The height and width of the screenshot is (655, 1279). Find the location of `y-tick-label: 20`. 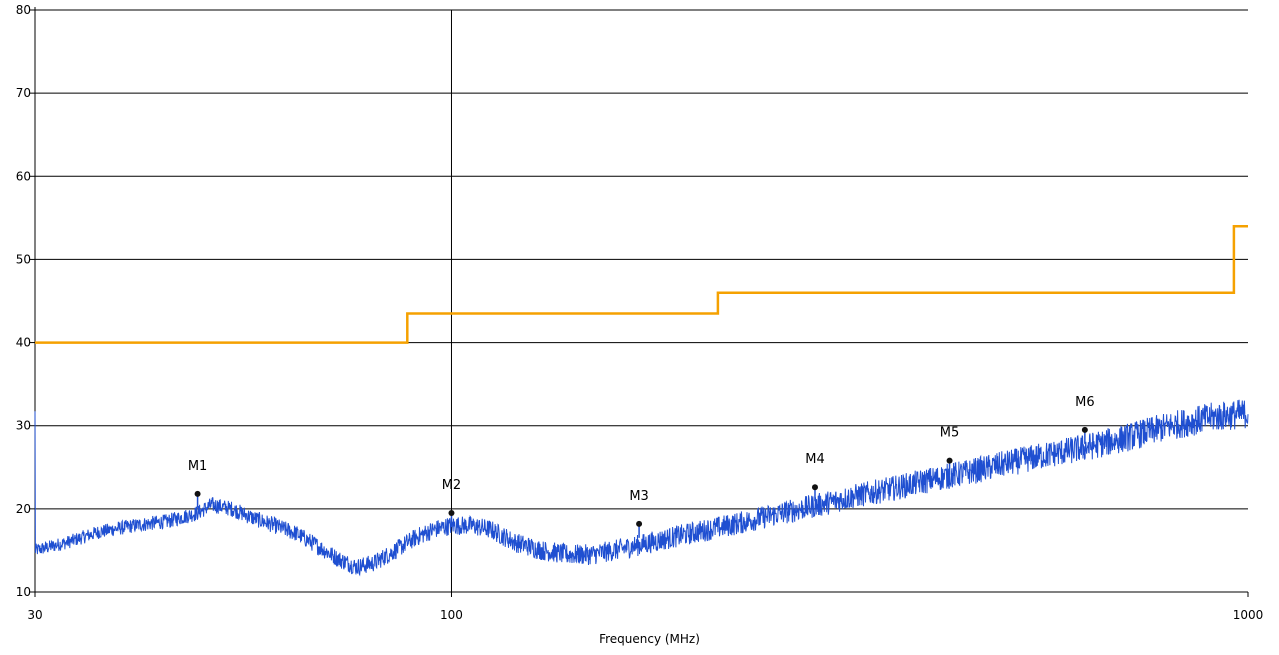

y-tick-label: 20 is located at coordinates (23, 509).